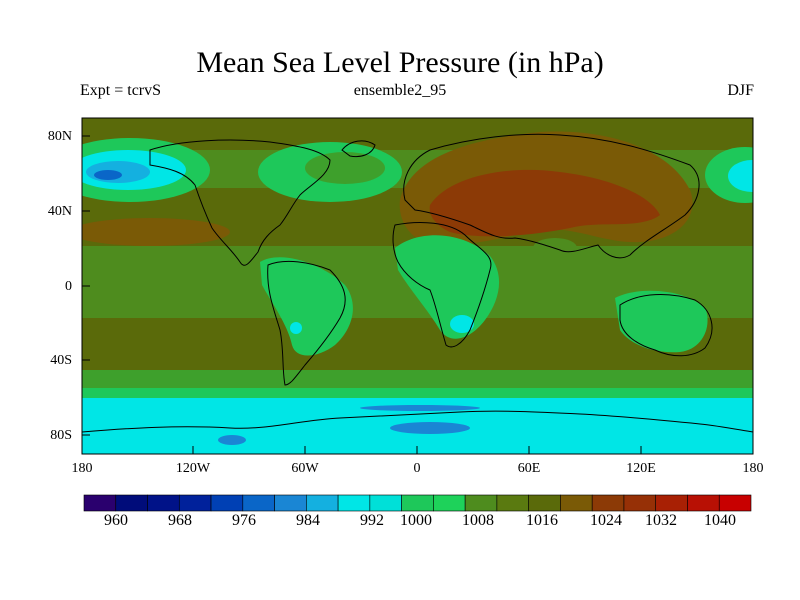 Image resolution: width=800 pixels, height=600 pixels. I want to click on colorbar-label: 968, so click(180, 520).